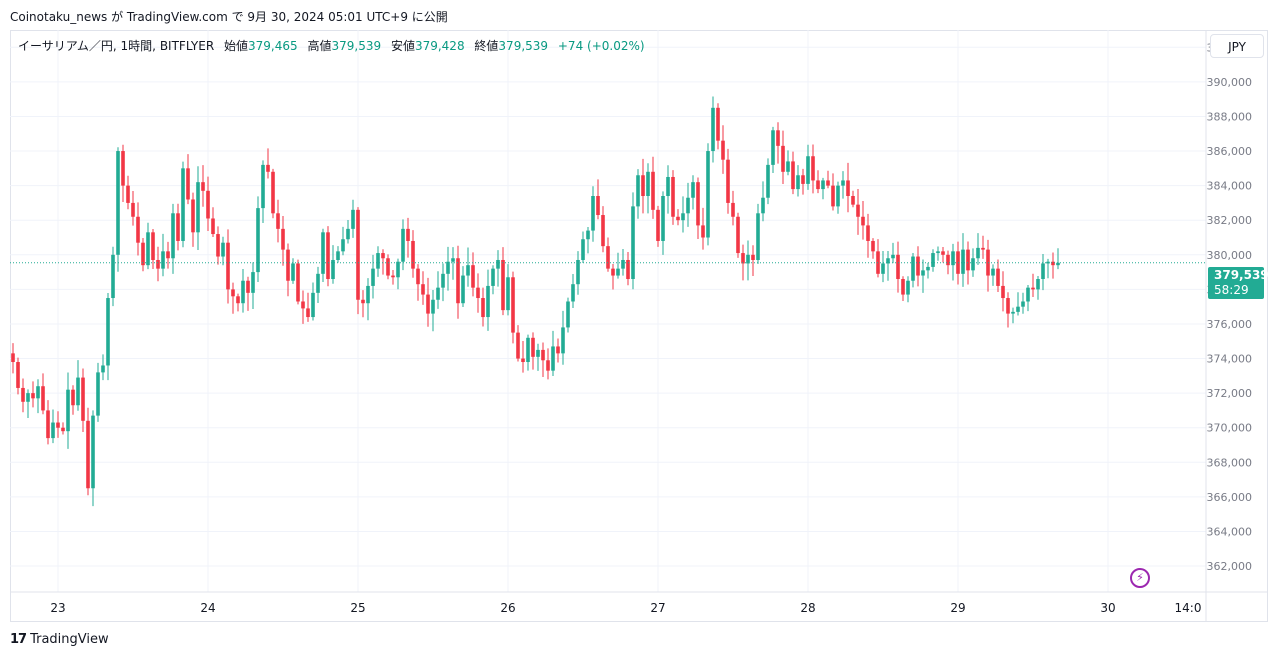 The image size is (1280, 659). I want to click on x-tick-label: 27, so click(657, 608).